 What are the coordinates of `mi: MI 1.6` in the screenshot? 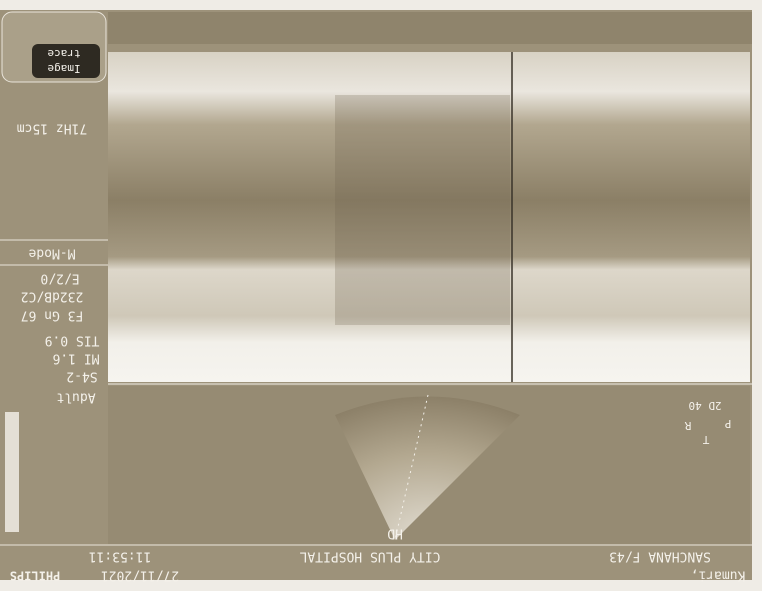 It's located at (76, 358).